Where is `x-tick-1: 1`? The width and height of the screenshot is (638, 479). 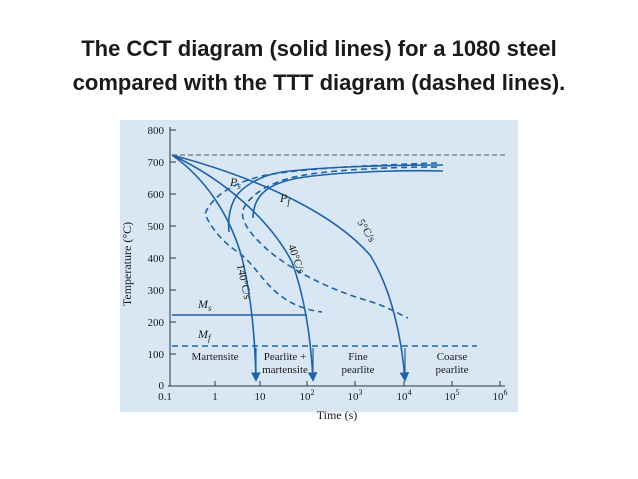 x-tick-1: 1 is located at coordinates (215, 397).